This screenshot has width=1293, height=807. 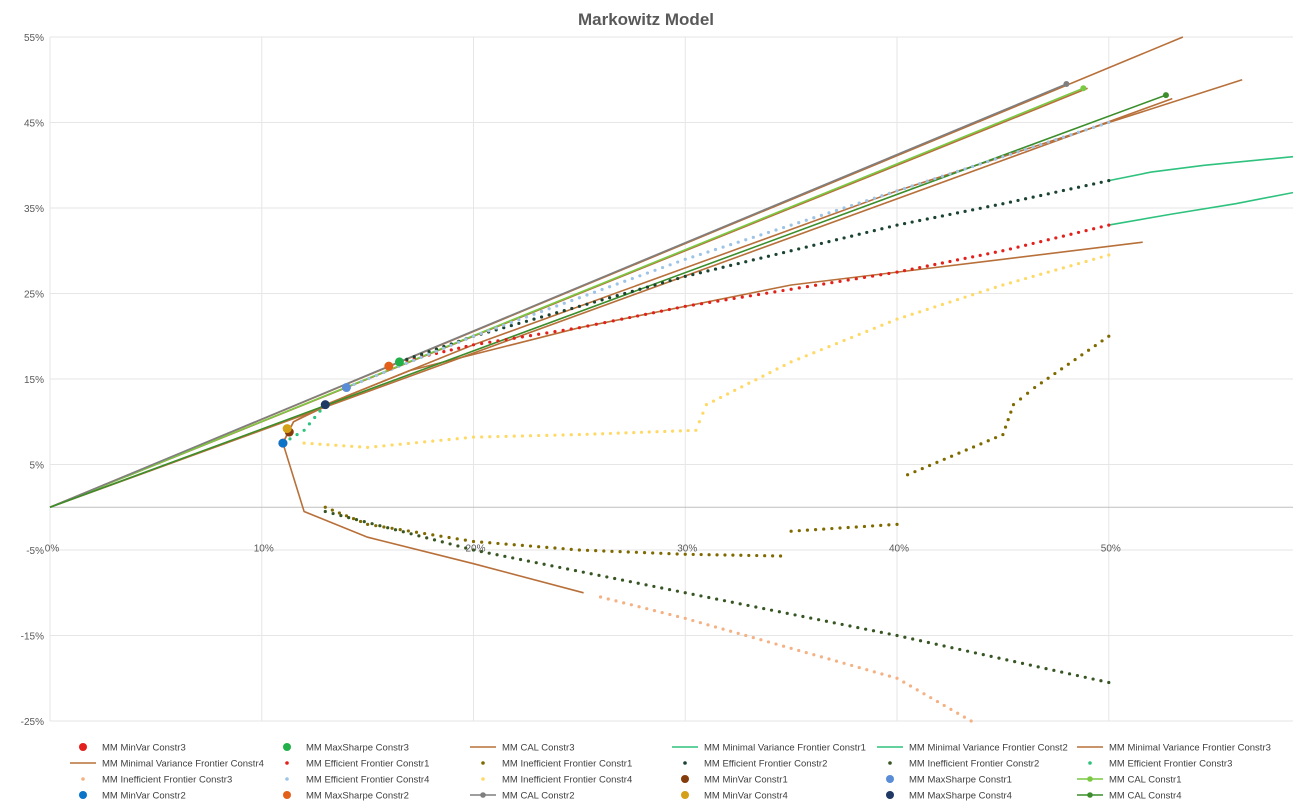 What do you see at coordinates (264, 548) in the screenshot?
I see `x-tick-label: 10%` at bounding box center [264, 548].